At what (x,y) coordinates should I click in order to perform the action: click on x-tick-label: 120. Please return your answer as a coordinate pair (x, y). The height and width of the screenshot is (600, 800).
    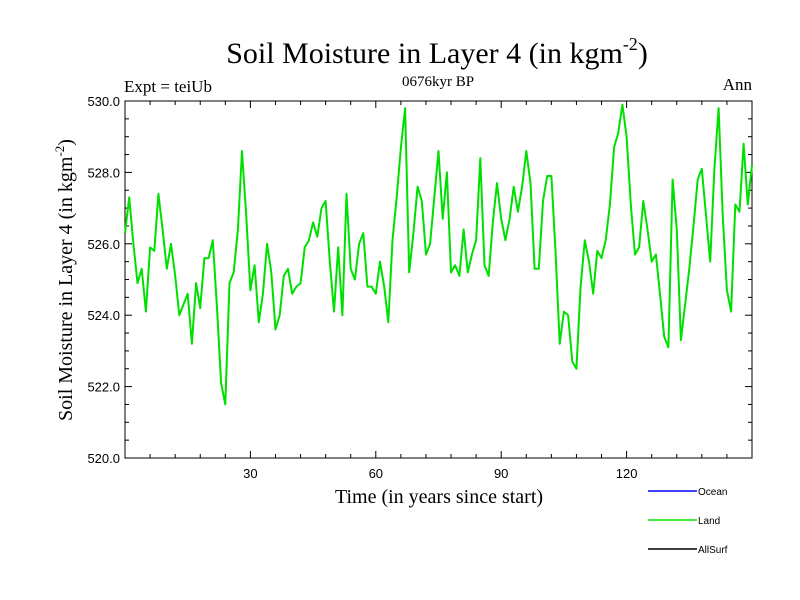
    Looking at the image, I should click on (627, 473).